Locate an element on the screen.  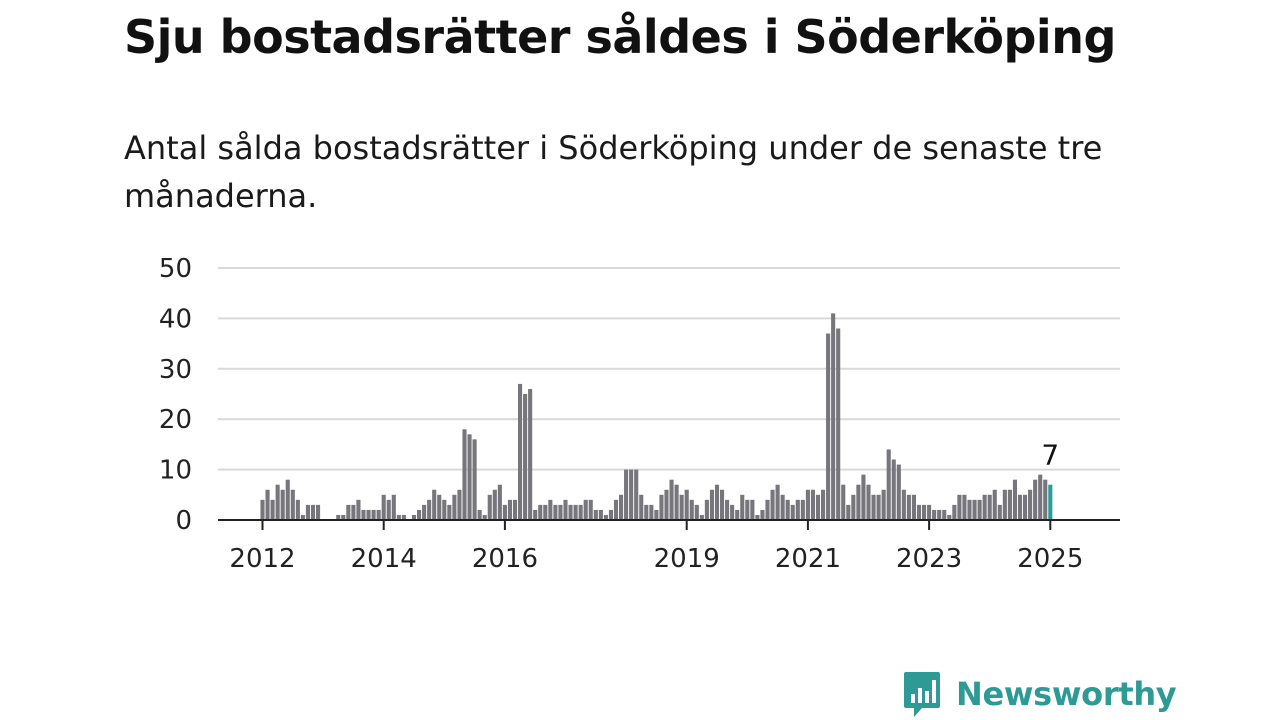
y-tick-label: 50 is located at coordinates (175, 269).